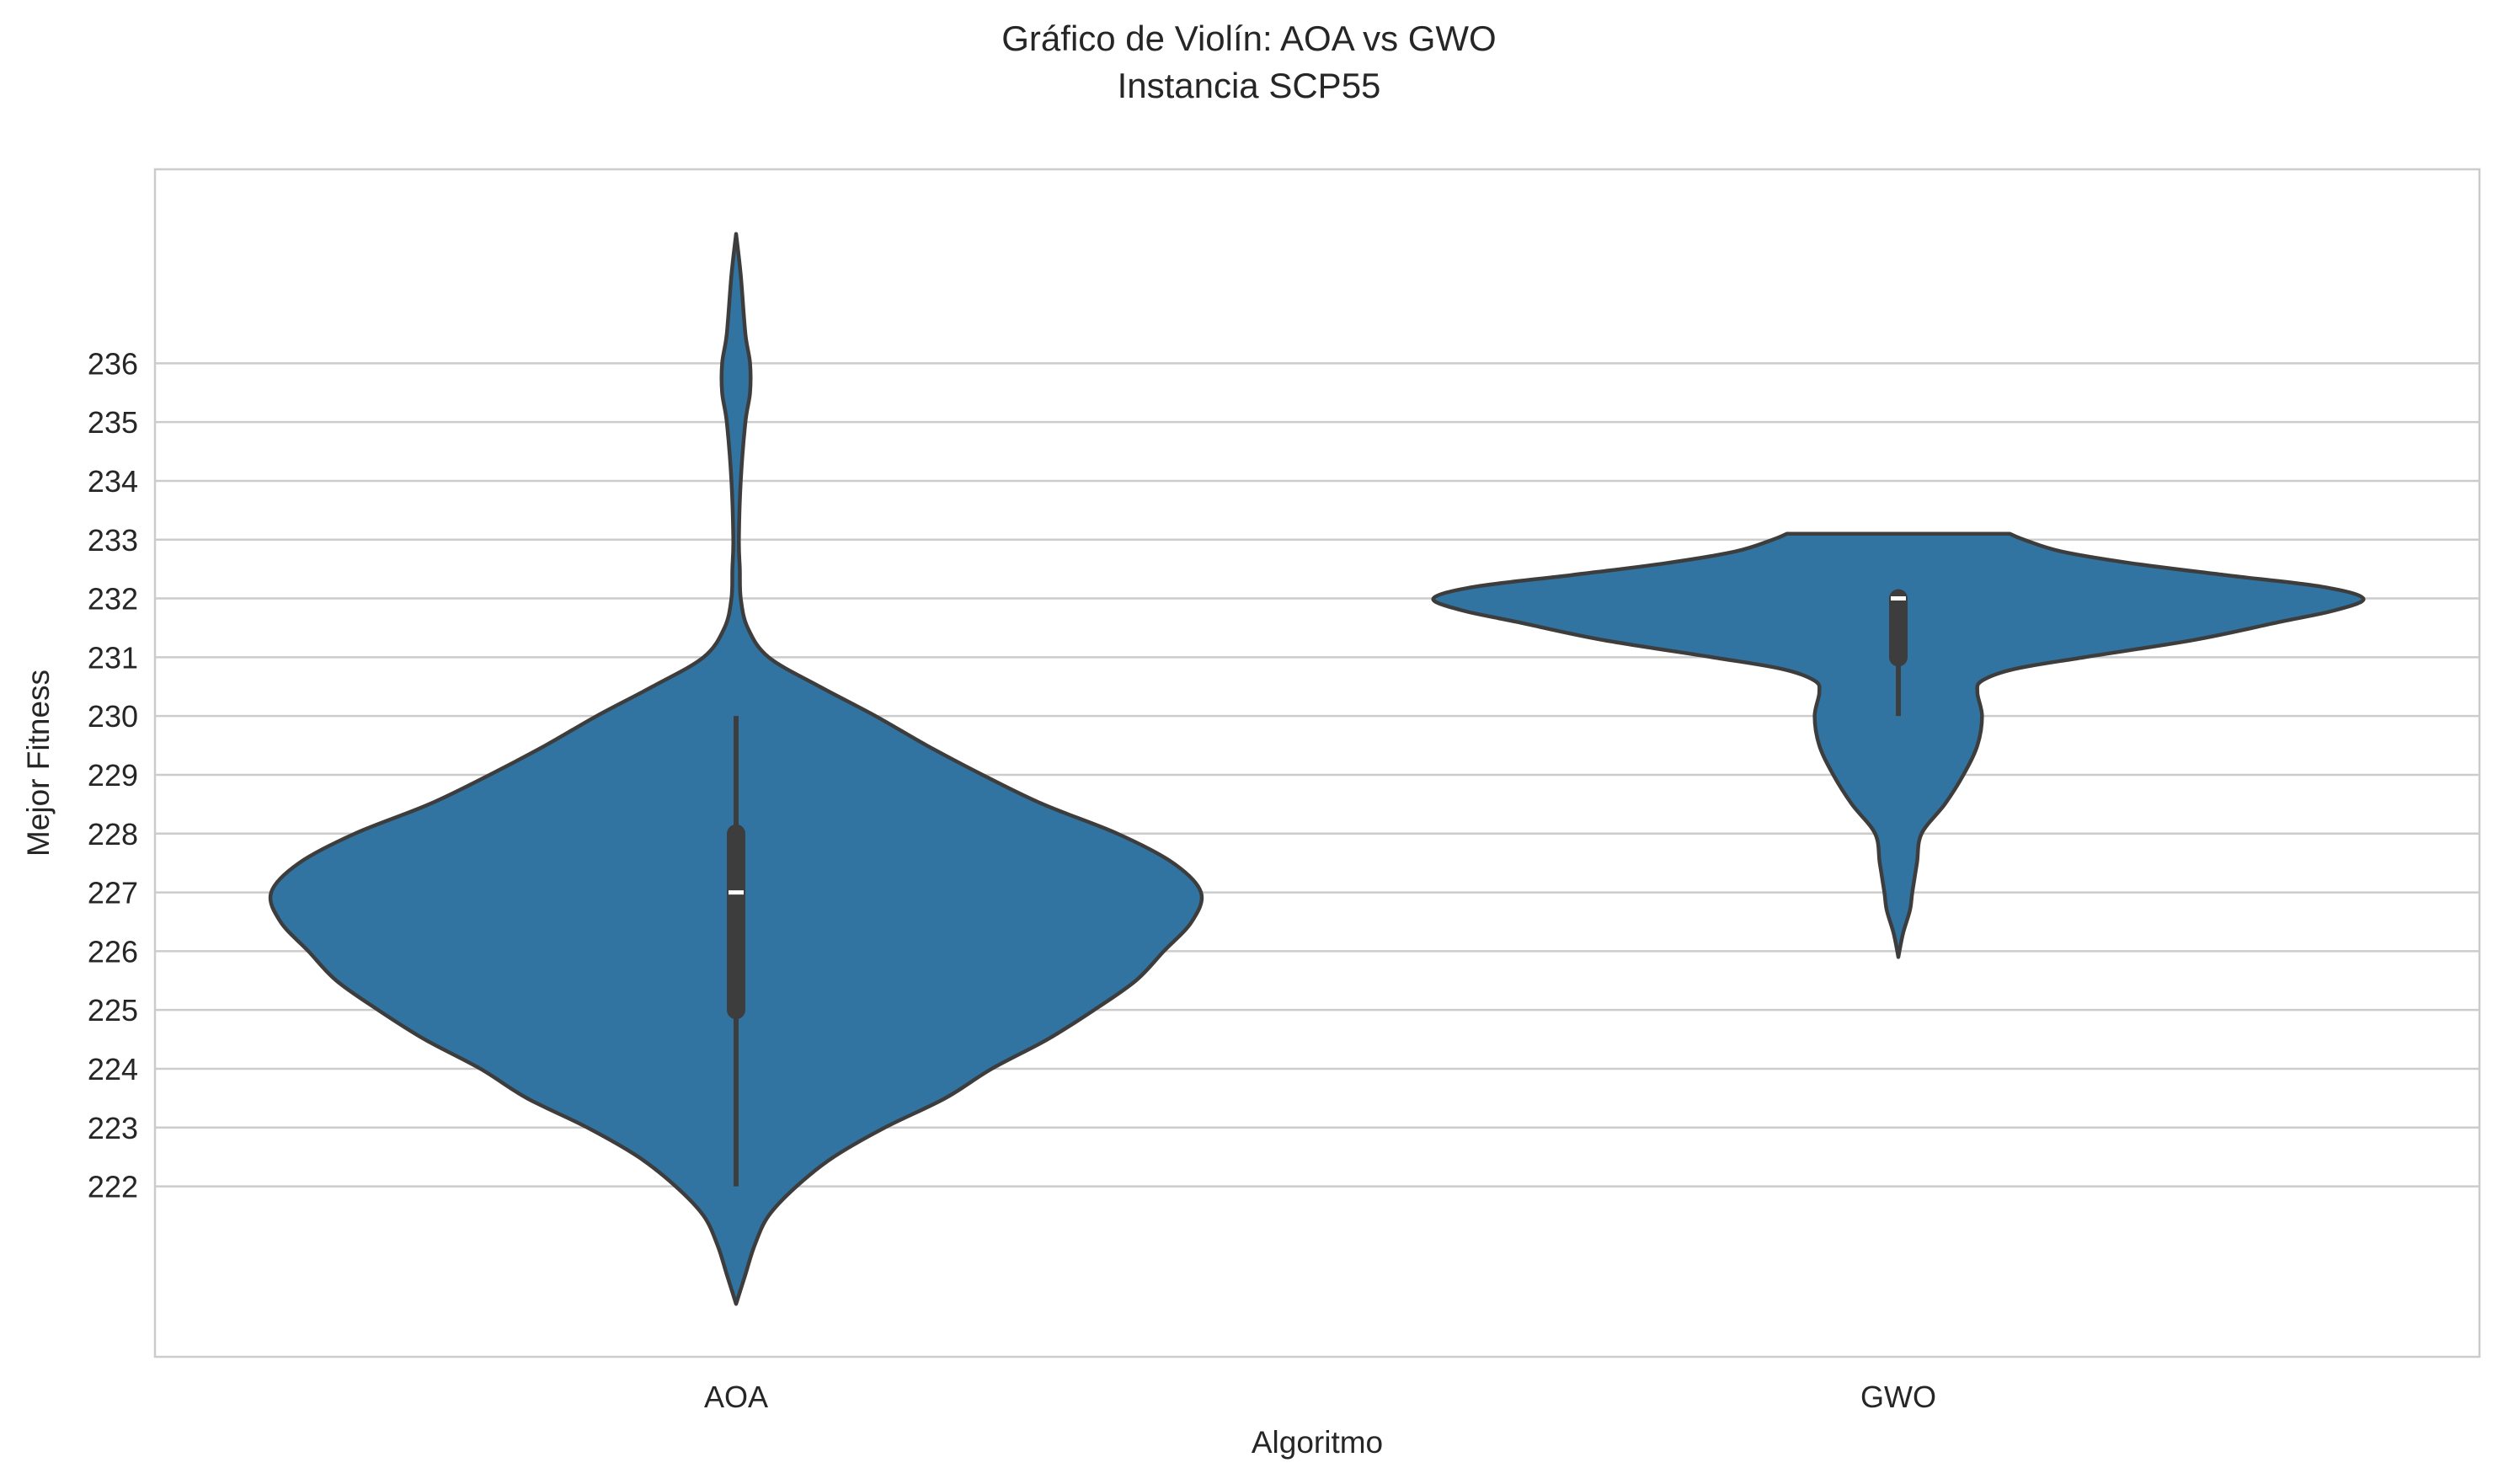 The image size is (2498, 1484). I want to click on y-tick-234: 234, so click(113, 482).